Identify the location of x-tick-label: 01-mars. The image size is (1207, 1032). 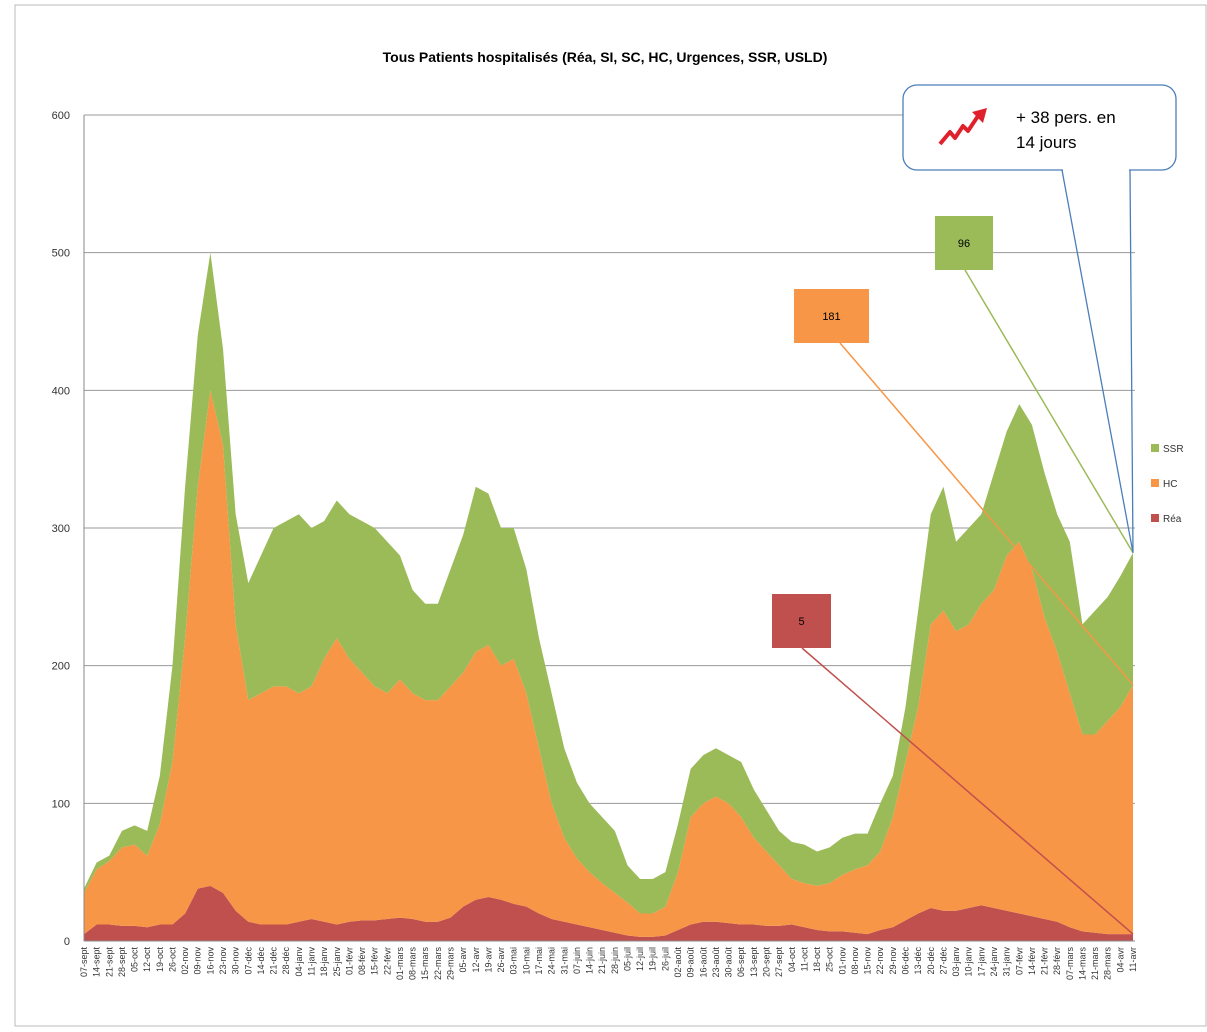
(400, 964).